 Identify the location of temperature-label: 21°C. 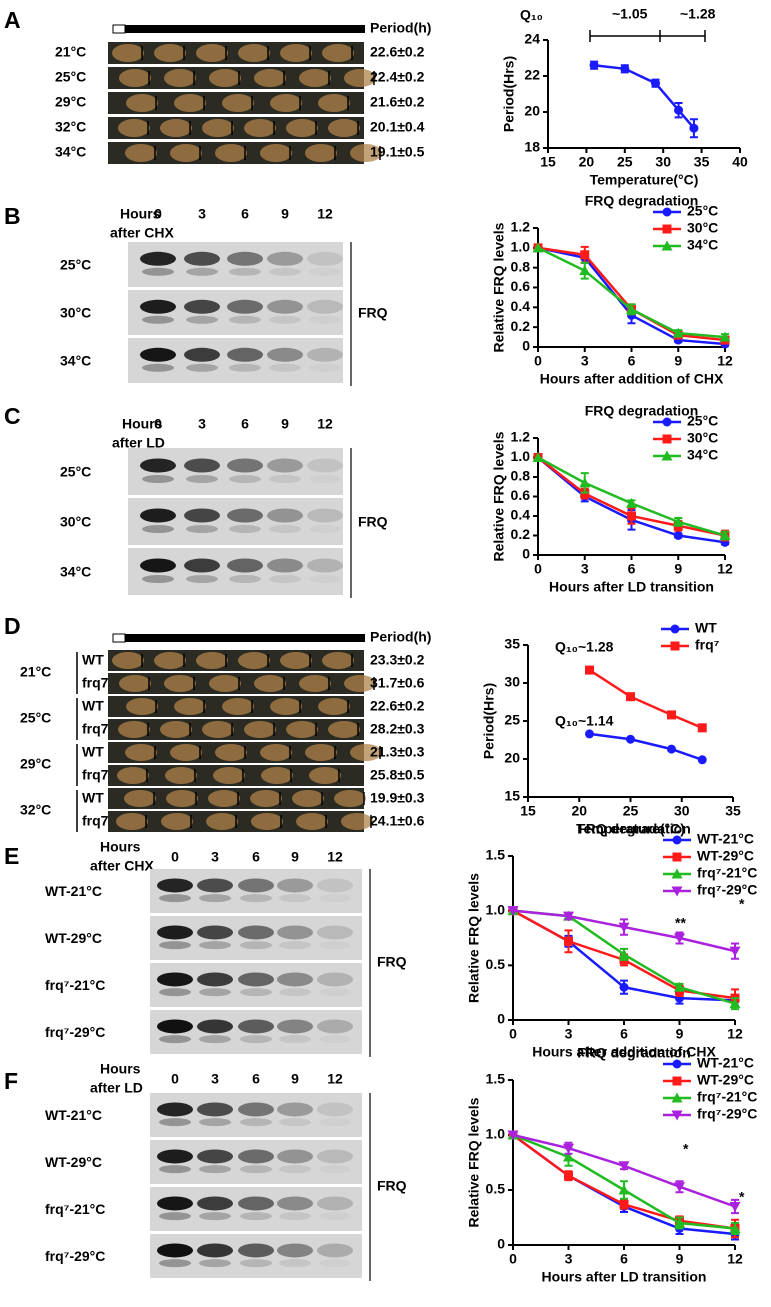
(35, 672).